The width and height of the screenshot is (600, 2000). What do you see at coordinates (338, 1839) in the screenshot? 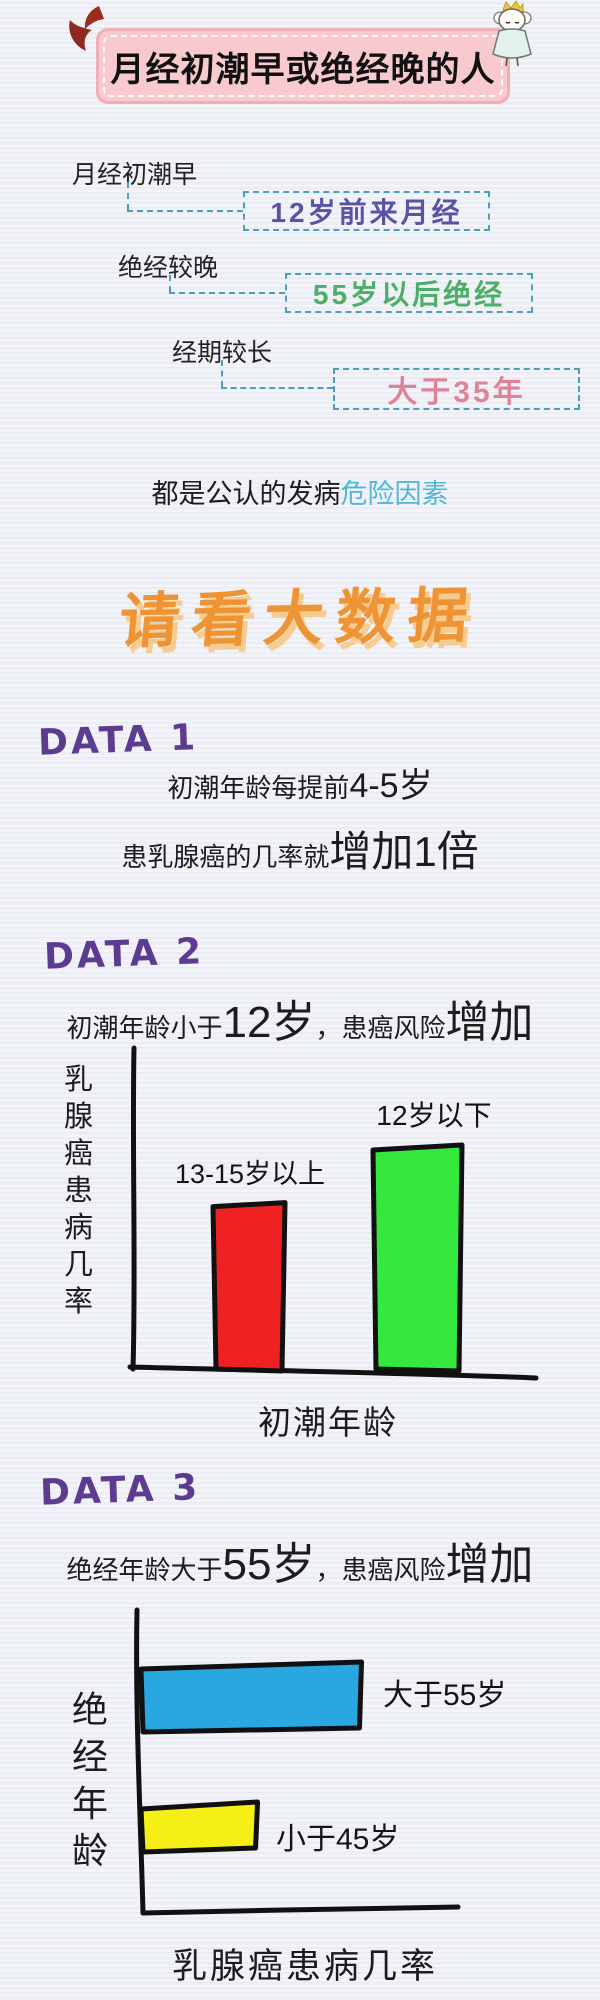
I see `chart2-category-label-2: 小于45岁` at bounding box center [338, 1839].